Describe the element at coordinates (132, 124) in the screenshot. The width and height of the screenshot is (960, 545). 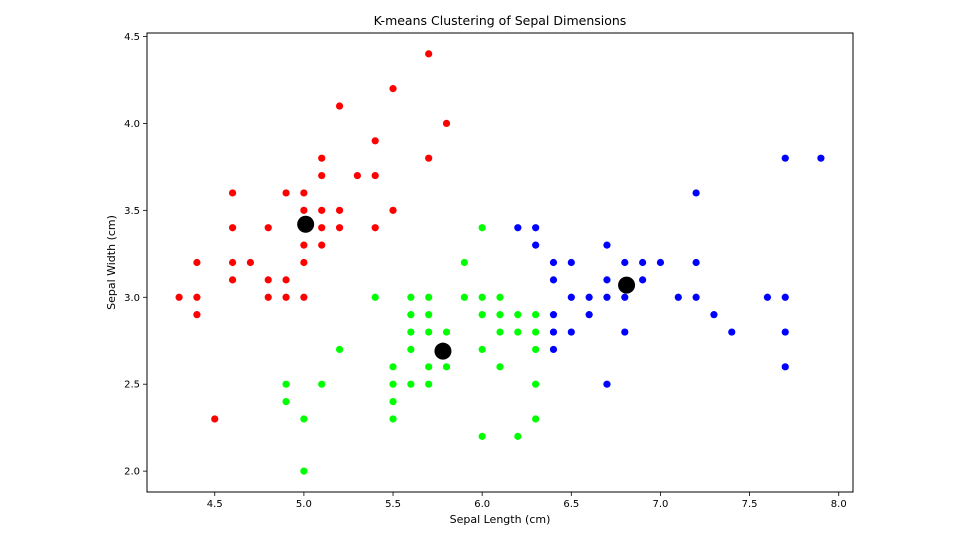
I see `y-tick-label: 4.0` at that location.